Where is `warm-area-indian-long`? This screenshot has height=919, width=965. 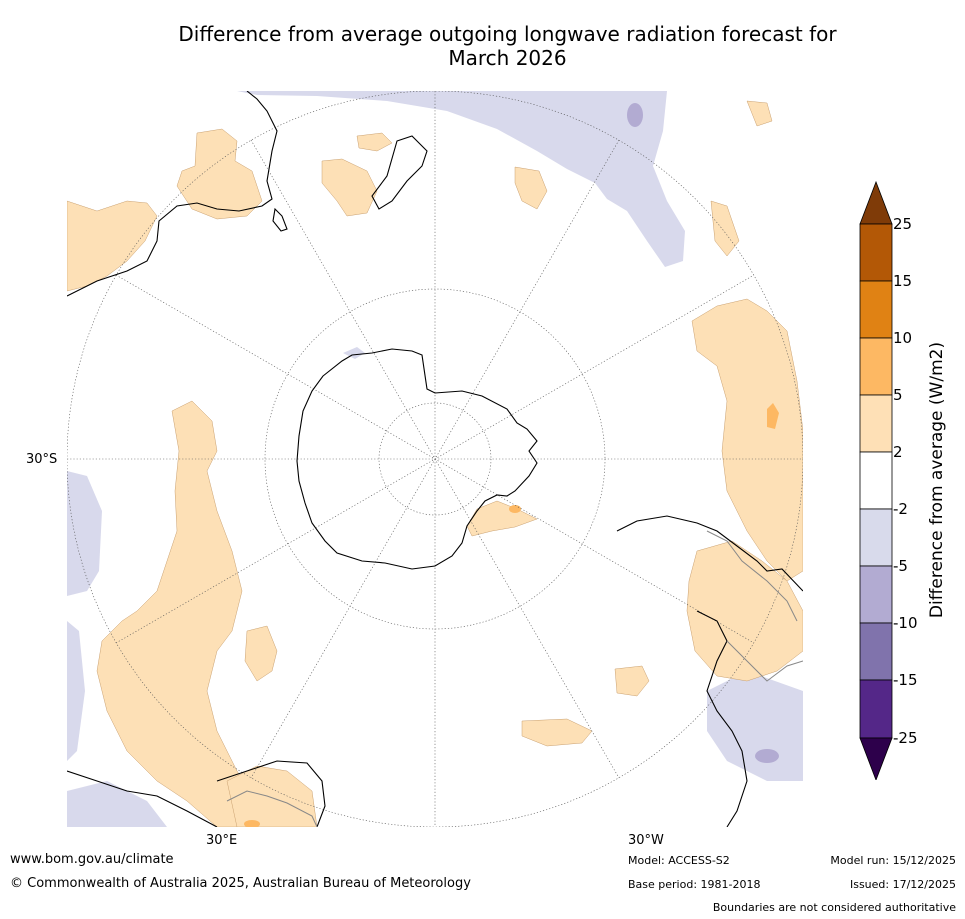
warm-area-indian-long is located at coordinates (187, 613).